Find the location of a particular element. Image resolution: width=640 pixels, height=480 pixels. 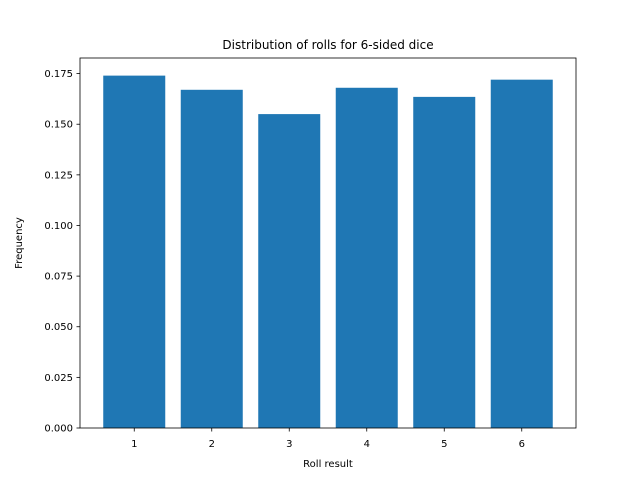

y-tick-label: 0.025 is located at coordinates (58, 378).